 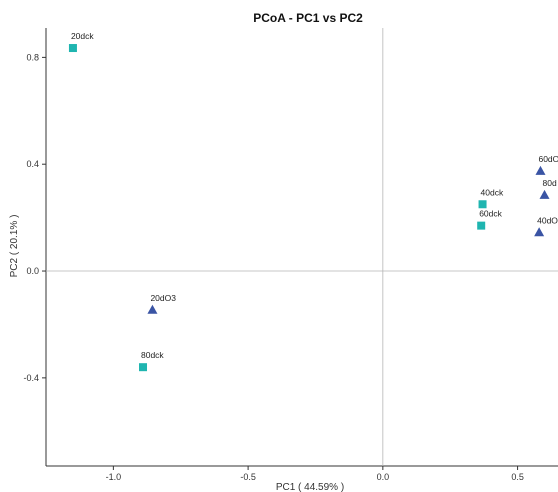 What do you see at coordinates (550, 183) in the screenshot?
I see `point-label: 80d` at bounding box center [550, 183].